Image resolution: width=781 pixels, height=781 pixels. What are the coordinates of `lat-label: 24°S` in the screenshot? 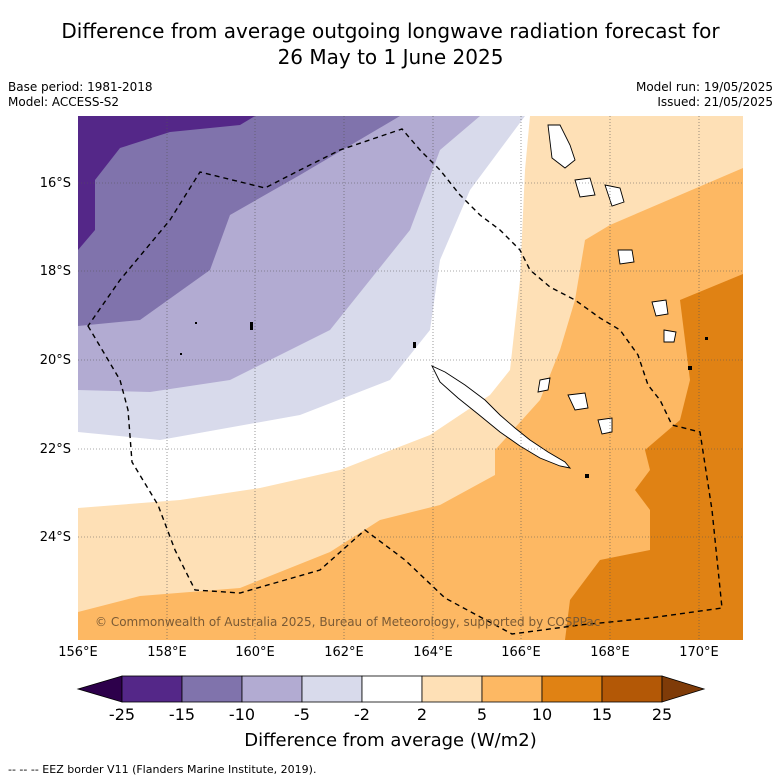 It's located at (55, 537).